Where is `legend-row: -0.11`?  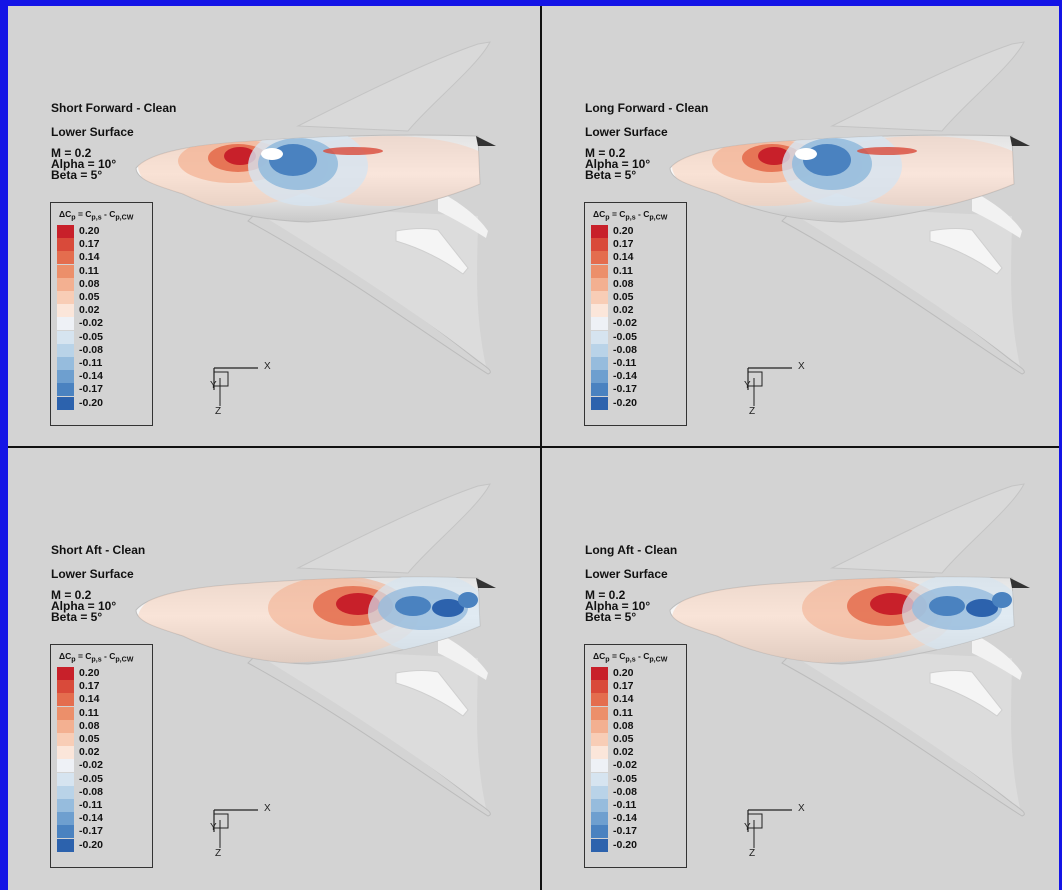
legend-row: -0.11 is located at coordinates (636, 363).